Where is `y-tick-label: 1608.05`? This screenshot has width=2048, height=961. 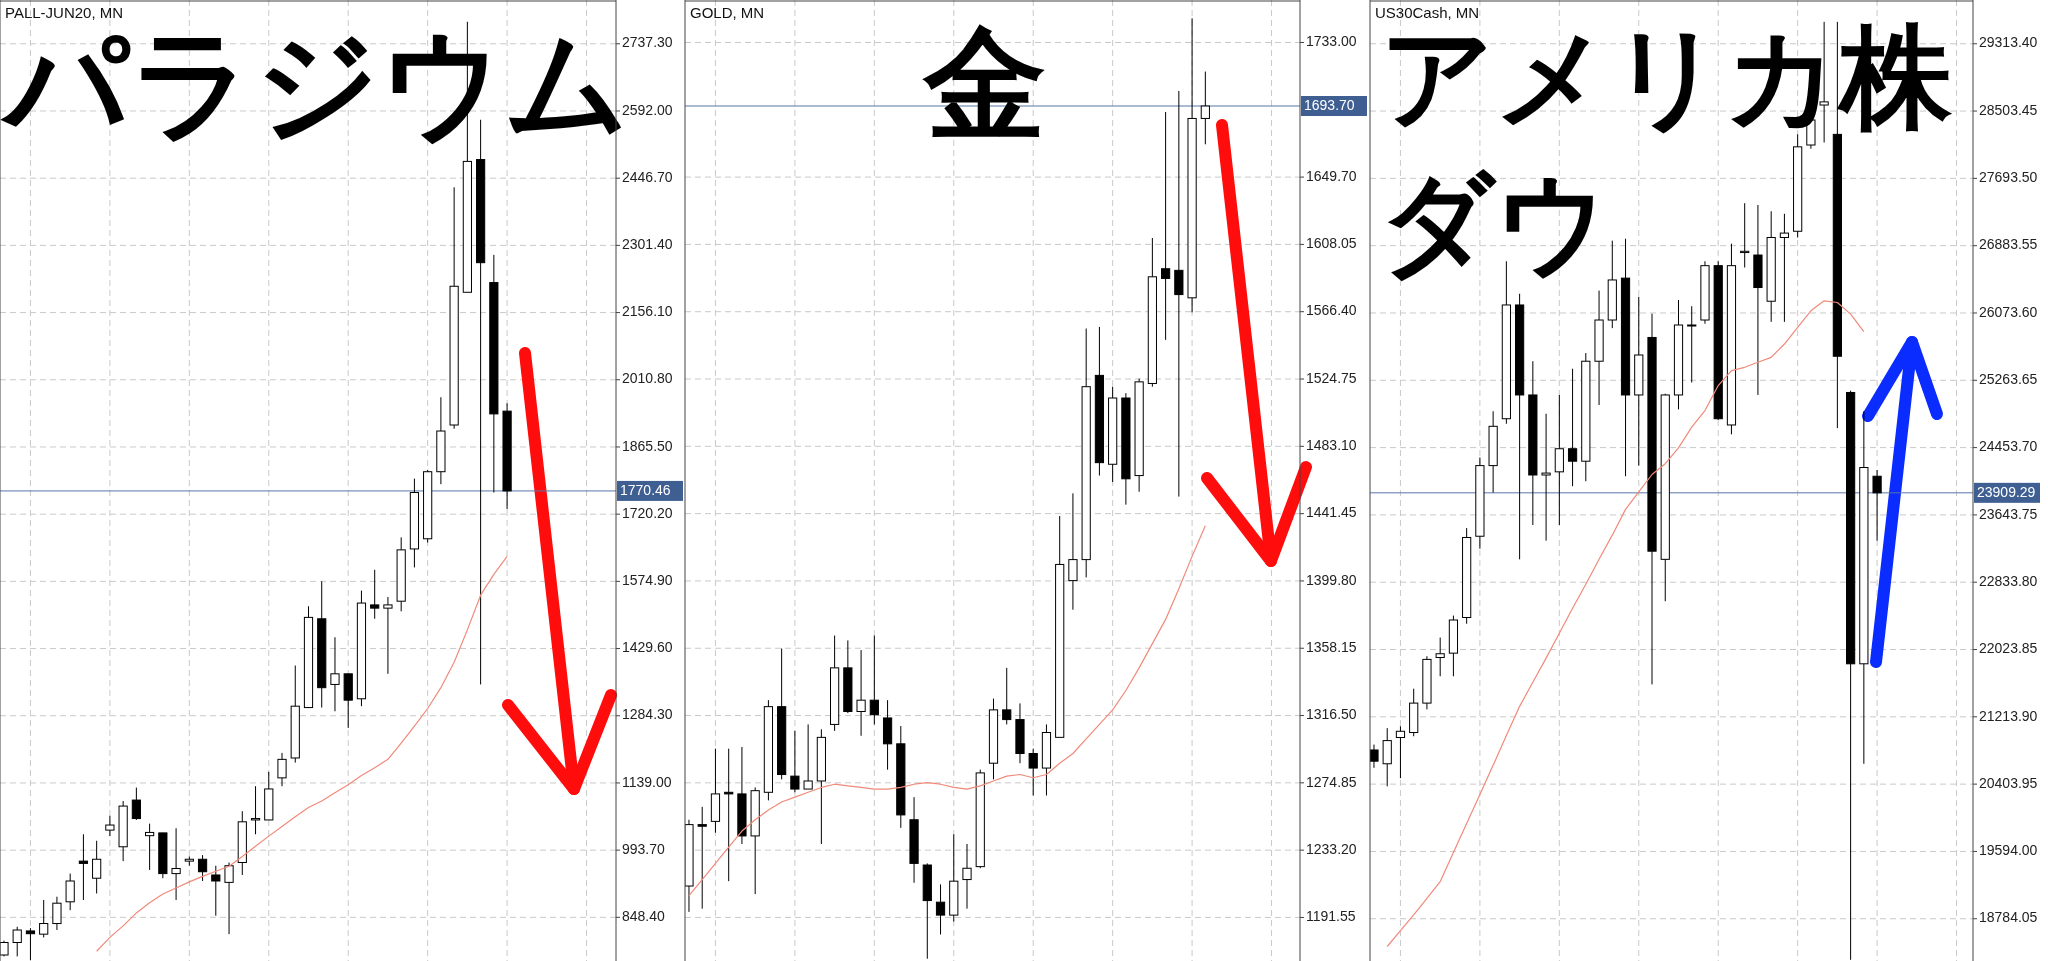
y-tick-label: 1608.05 is located at coordinates (1331, 243).